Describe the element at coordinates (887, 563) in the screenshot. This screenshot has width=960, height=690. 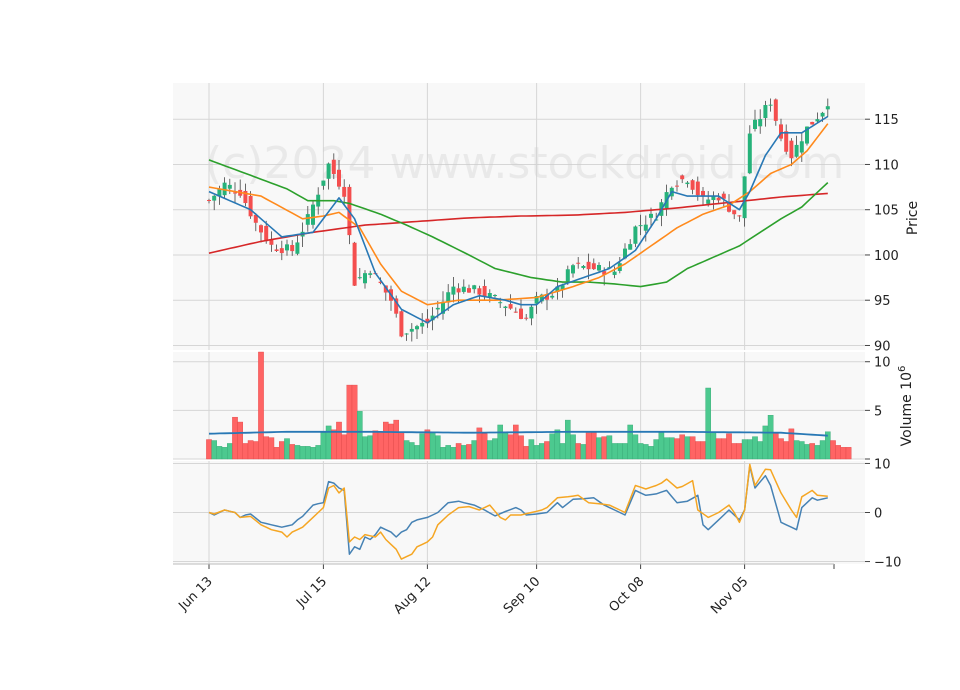
I see `y-tick-label: −10` at that location.